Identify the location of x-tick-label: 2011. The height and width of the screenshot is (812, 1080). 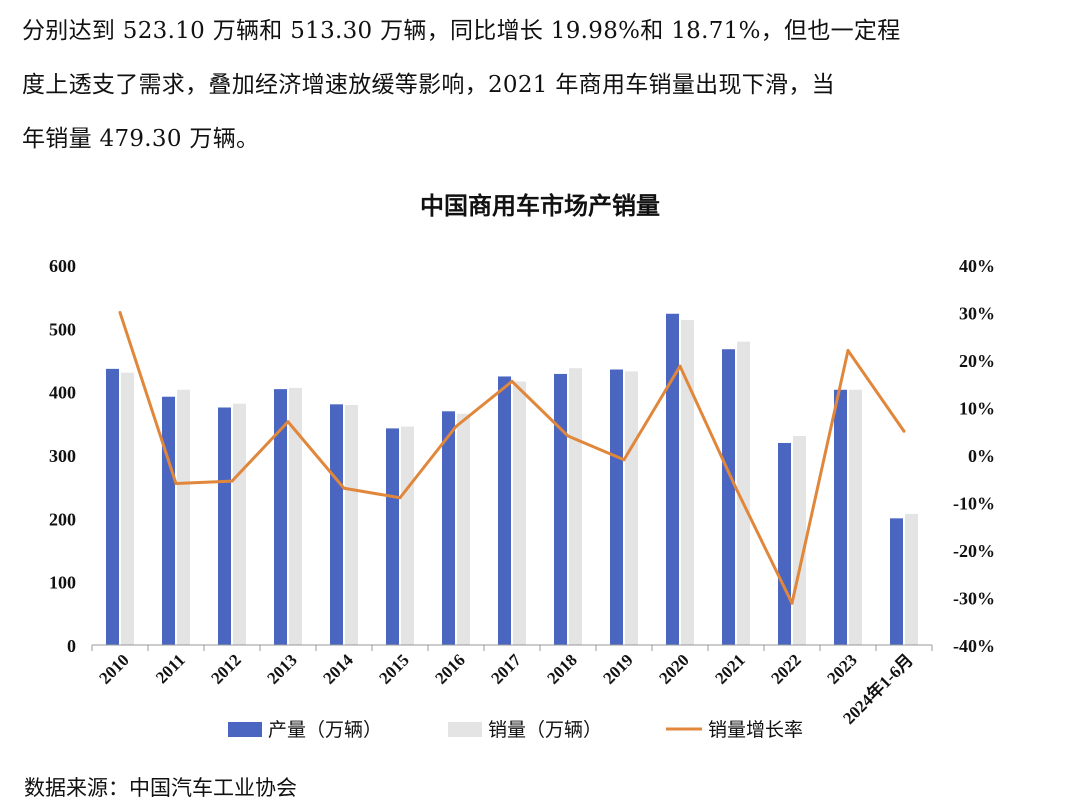
(170, 668).